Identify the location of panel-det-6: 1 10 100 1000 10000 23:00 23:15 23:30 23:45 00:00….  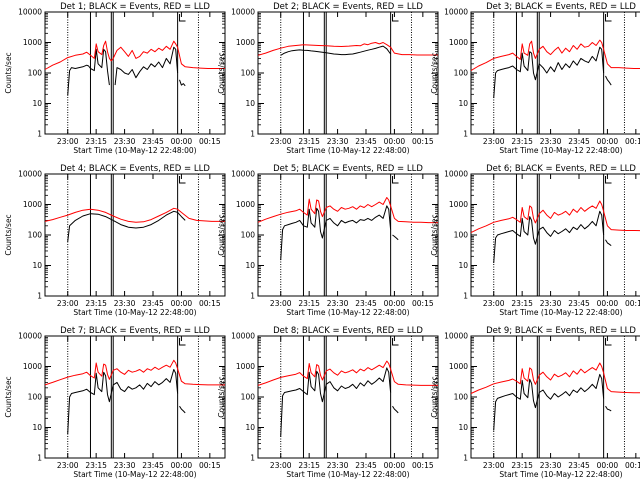
(535, 240).